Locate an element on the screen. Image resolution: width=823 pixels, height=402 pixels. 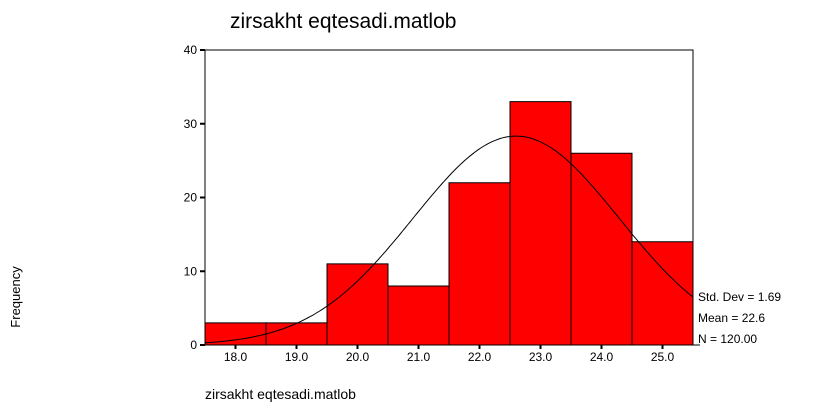
y-tick-label: 0 is located at coordinates (193, 345).